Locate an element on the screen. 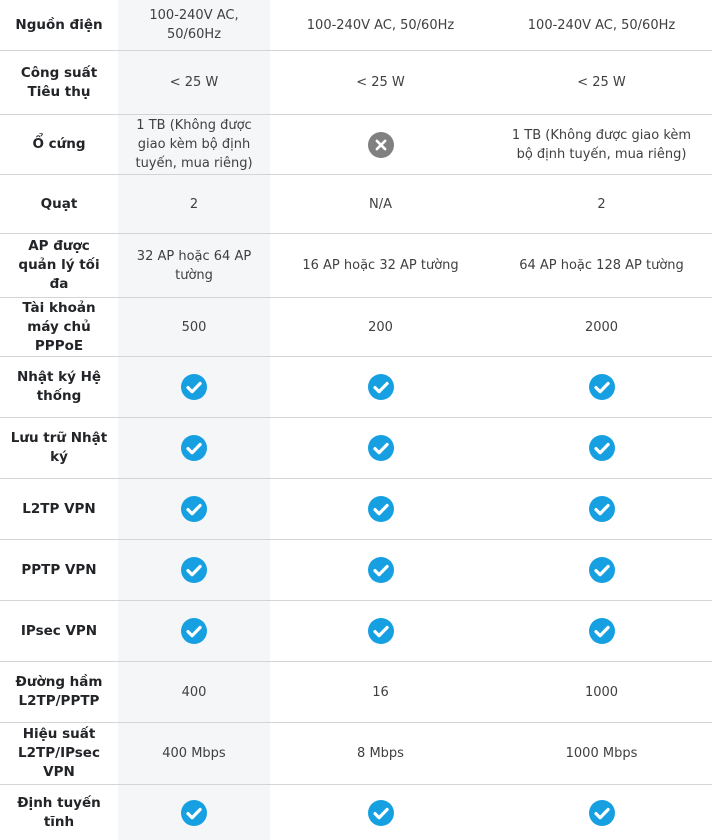 The height and width of the screenshot is (840, 712). row-label: PPTP VPN is located at coordinates (59, 569).